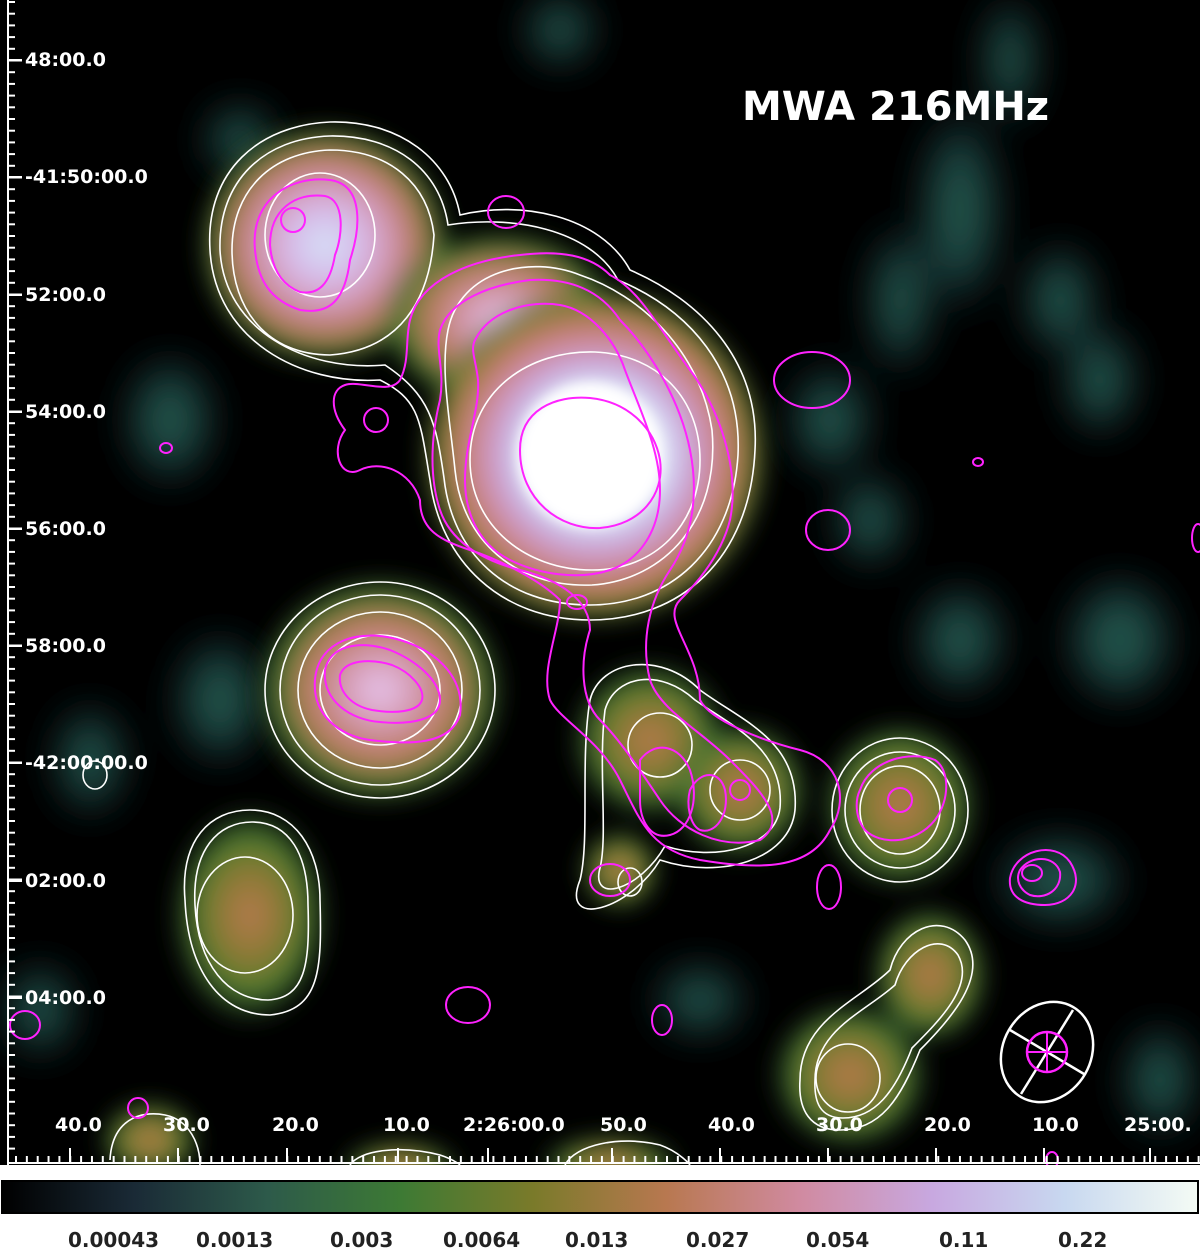 Image resolution: width=1200 pixels, height=1255 pixels. What do you see at coordinates (1083, 1240) in the screenshot?
I see `colorbar-label: 0.22` at bounding box center [1083, 1240].